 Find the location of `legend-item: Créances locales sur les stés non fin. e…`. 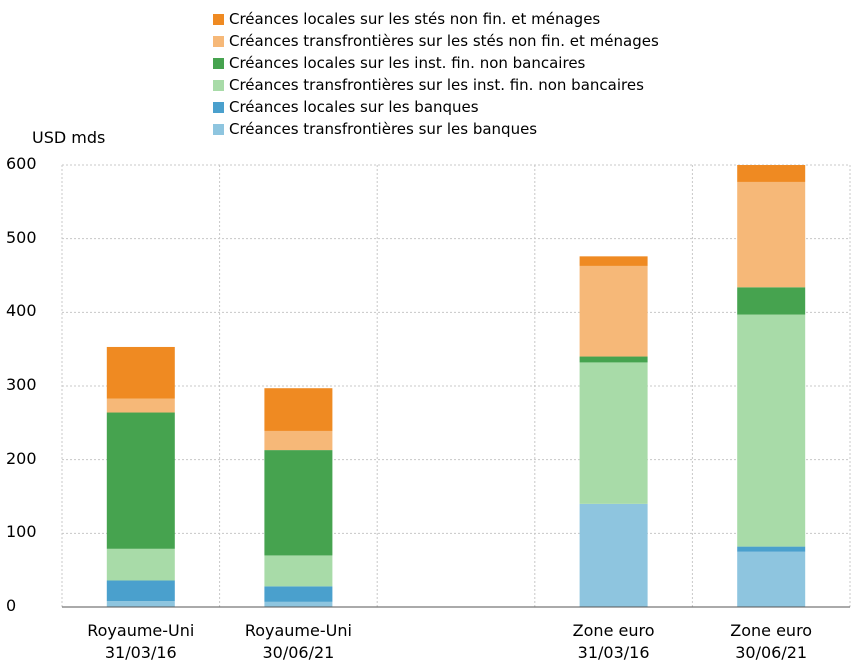

legend-item: Créances locales sur les stés non fin. e… is located at coordinates (436, 19).